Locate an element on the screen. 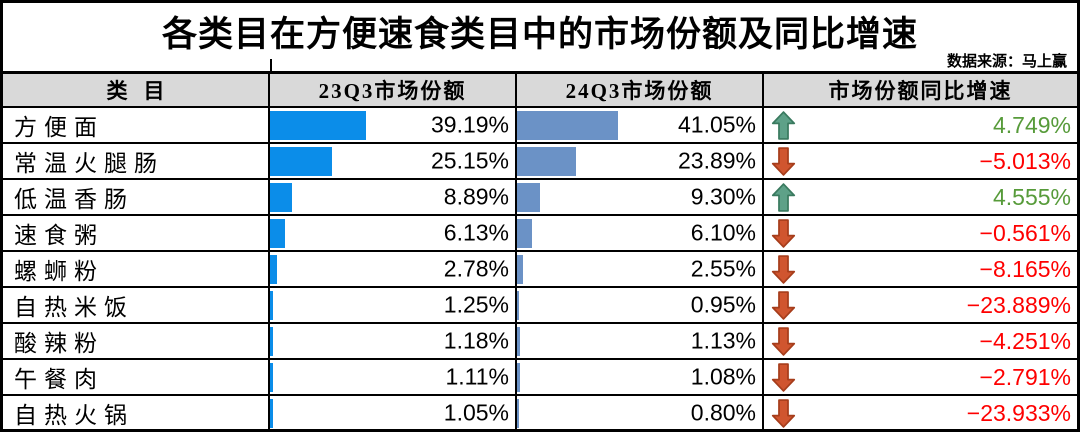 This screenshot has width=1080, height=432. share-23q3-value: 1.25% is located at coordinates (476, 304).